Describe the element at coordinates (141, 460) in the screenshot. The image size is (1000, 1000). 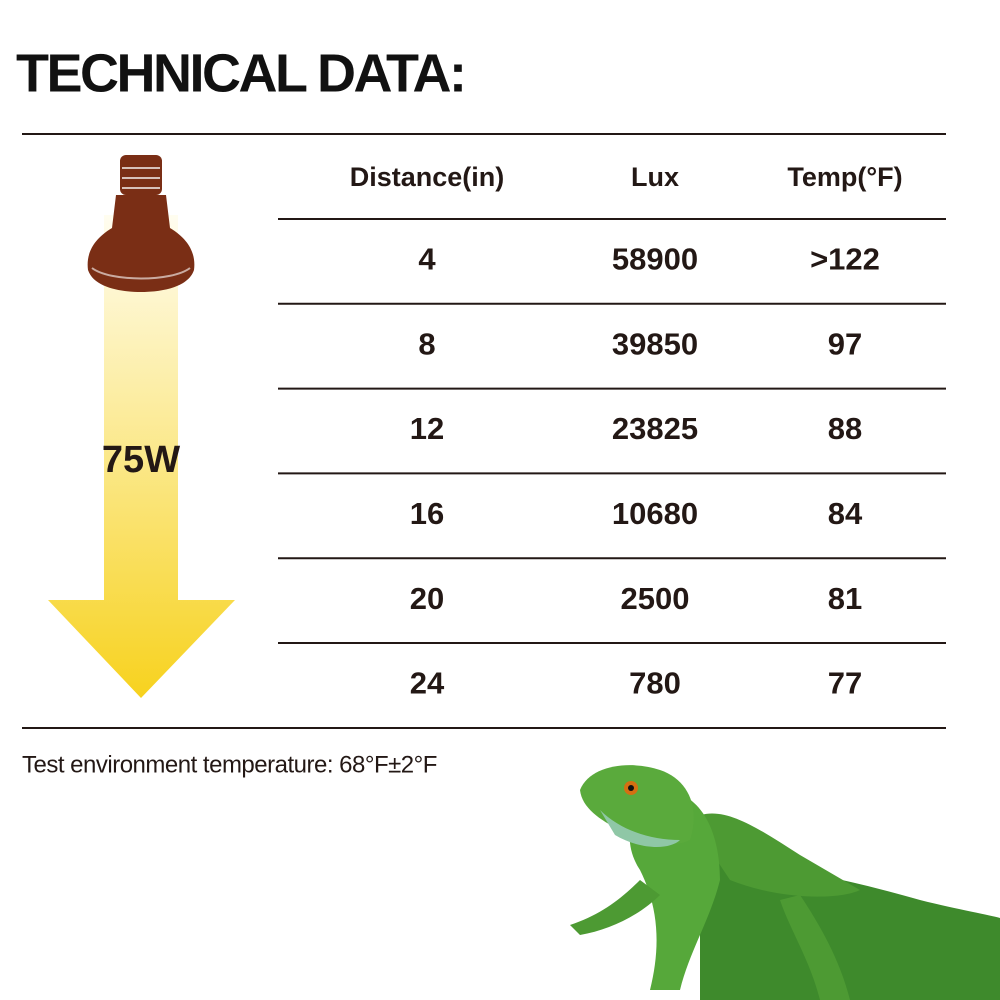
I see `wattage-label: 75W` at that location.